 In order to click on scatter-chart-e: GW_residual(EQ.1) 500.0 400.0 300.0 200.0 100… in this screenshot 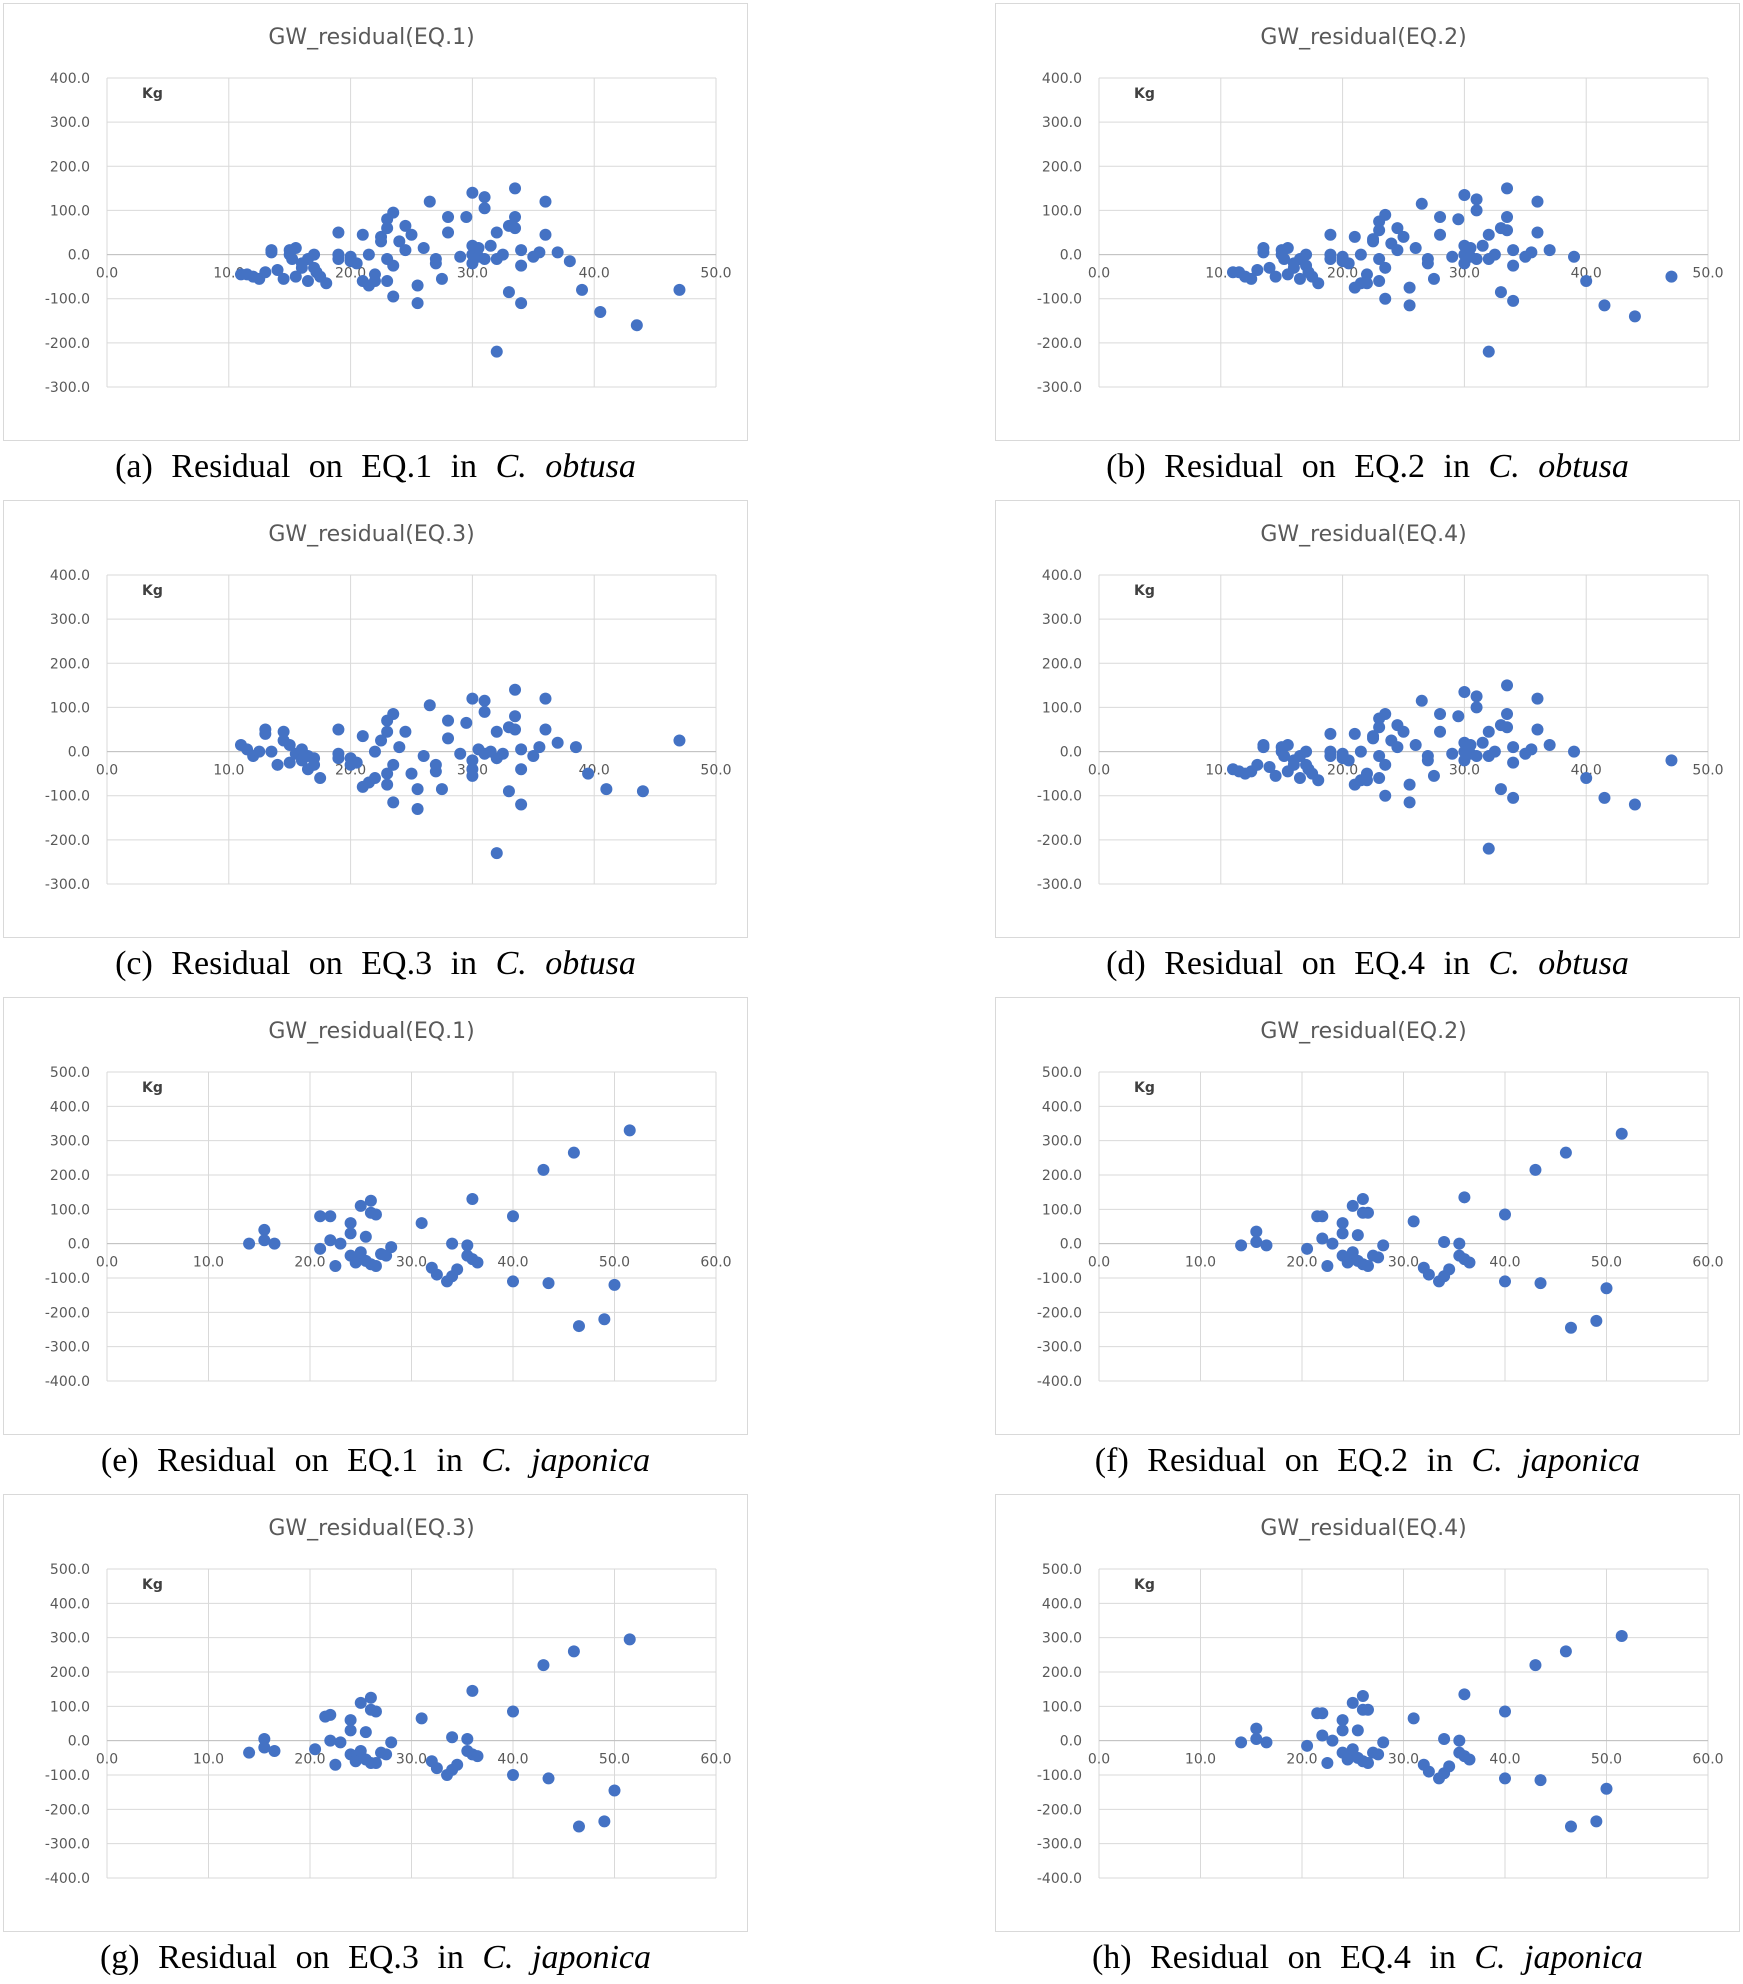, I will do `click(388, 1204)`.